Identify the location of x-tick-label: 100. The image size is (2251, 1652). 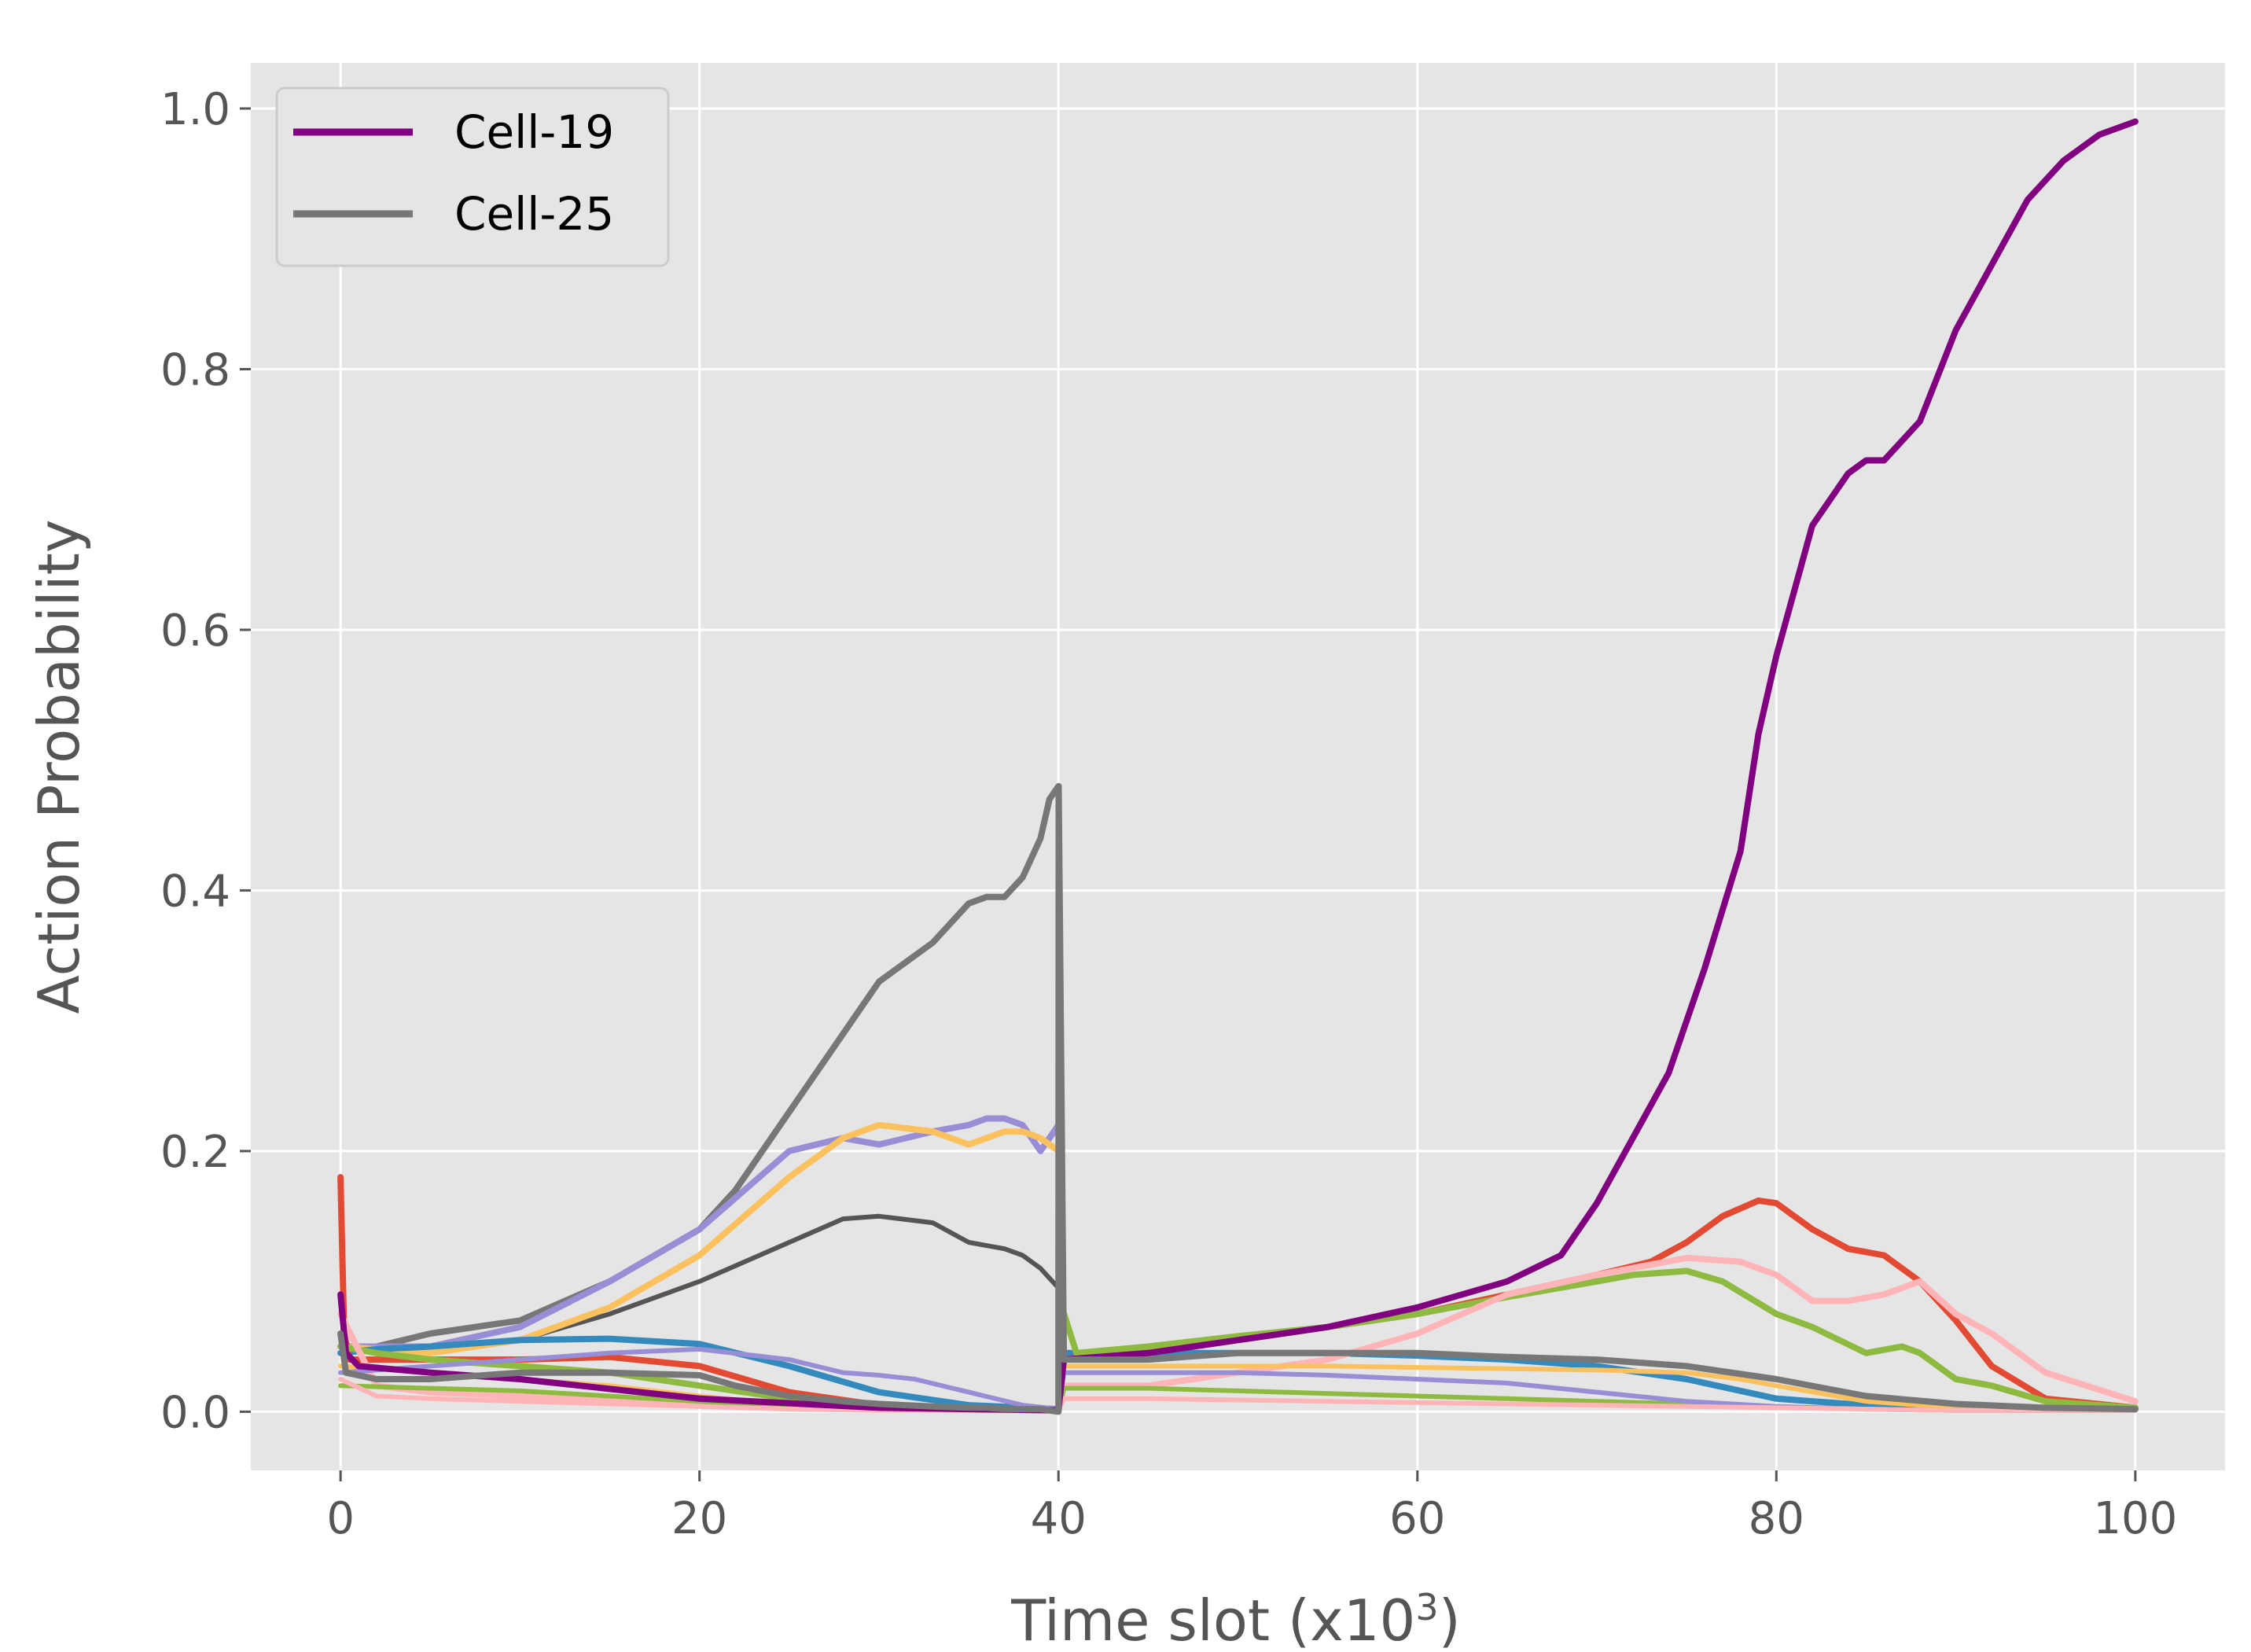
(2135, 1518).